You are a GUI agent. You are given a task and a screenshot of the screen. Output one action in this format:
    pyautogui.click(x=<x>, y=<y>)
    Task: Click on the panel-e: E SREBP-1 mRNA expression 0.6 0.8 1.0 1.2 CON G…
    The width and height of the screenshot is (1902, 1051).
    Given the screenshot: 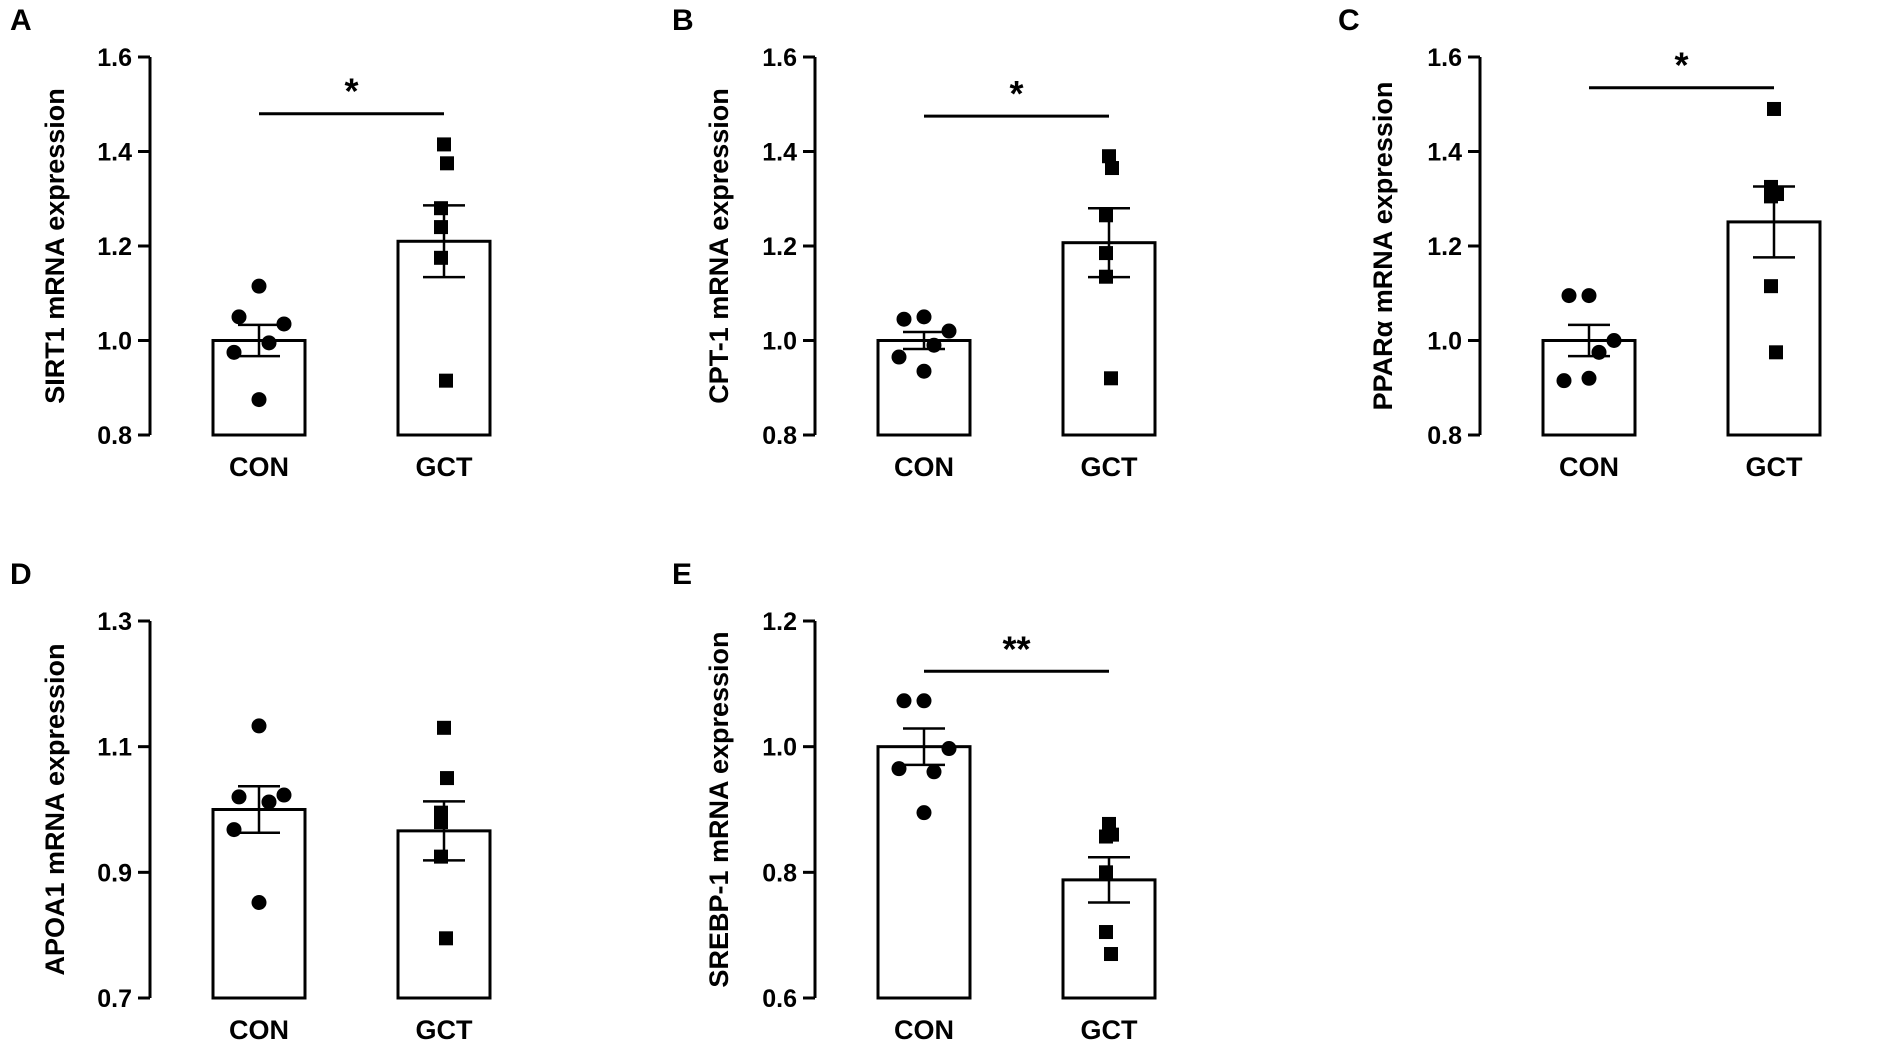 What is the action you would take?
    pyautogui.click(x=914, y=801)
    